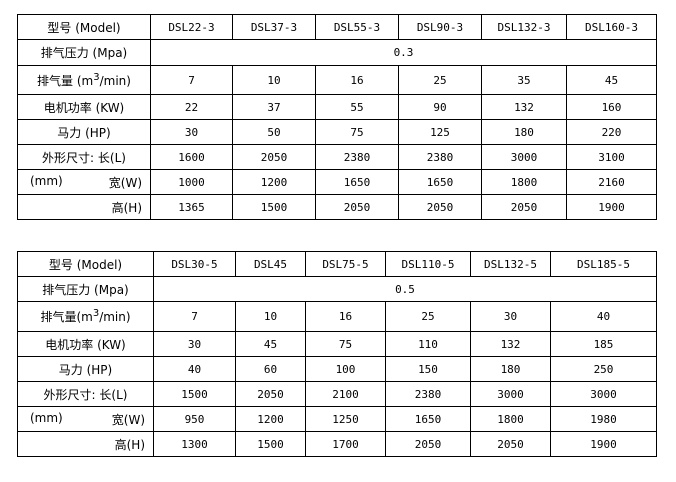 This screenshot has height=482, width=676. I want to click on length-cell: 3100, so click(611, 157).